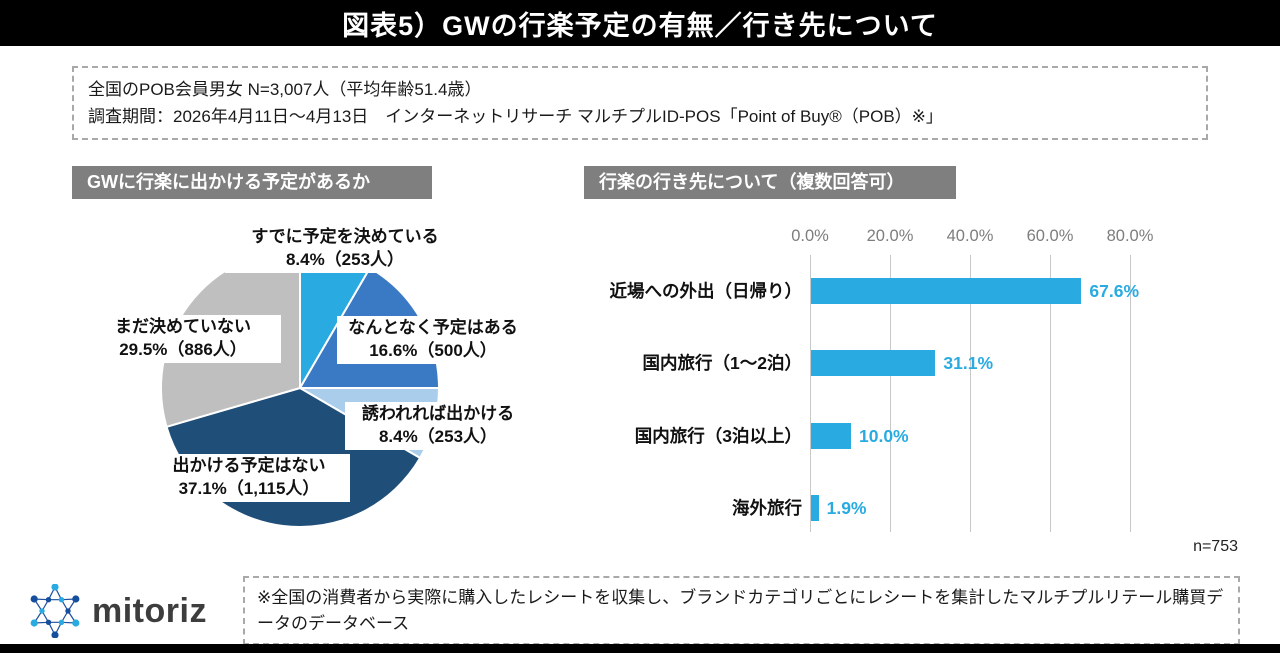 The height and width of the screenshot is (653, 1280). I want to click on pie-label-vague-plan: なんとなく予定はある 16.6%（500人）, so click(433, 340).